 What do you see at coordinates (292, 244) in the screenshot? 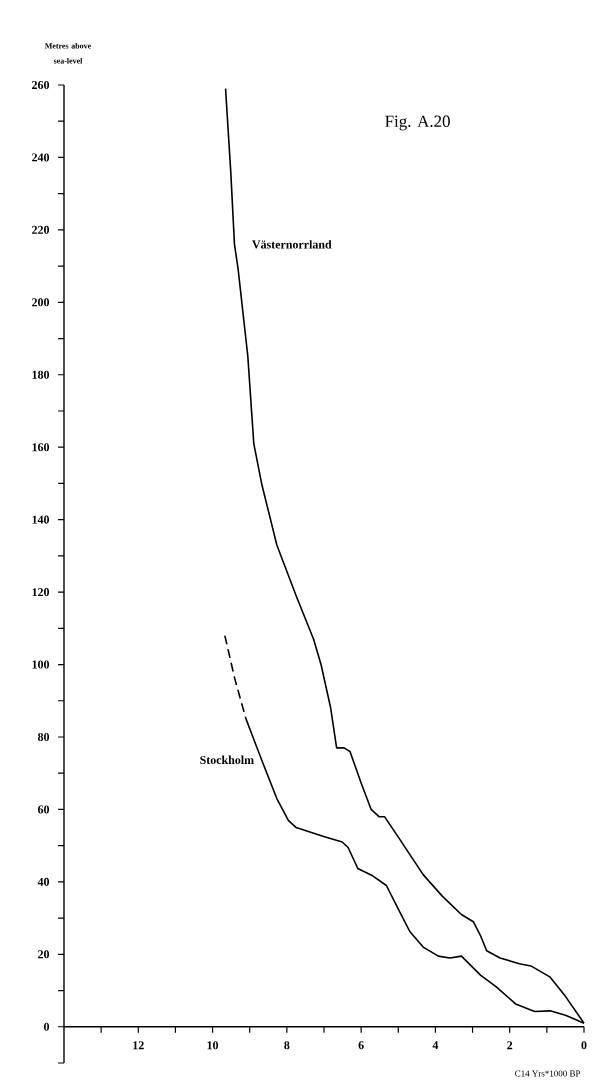
I see `series-label: Västernorrland` at bounding box center [292, 244].